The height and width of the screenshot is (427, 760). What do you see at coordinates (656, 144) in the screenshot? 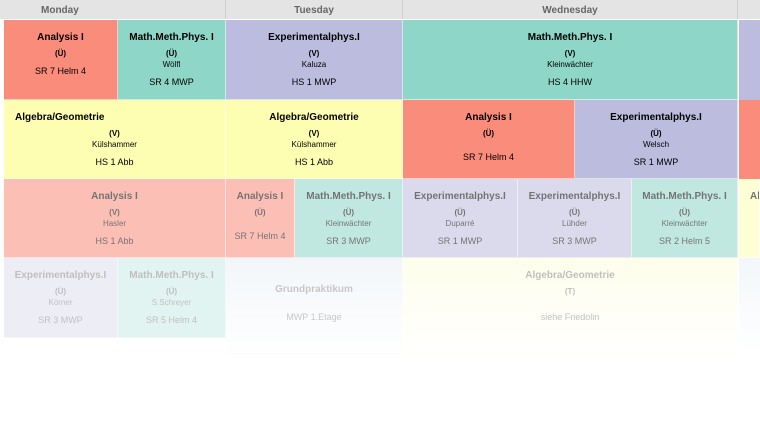
I see `course-lecturer: Welsch` at bounding box center [656, 144].